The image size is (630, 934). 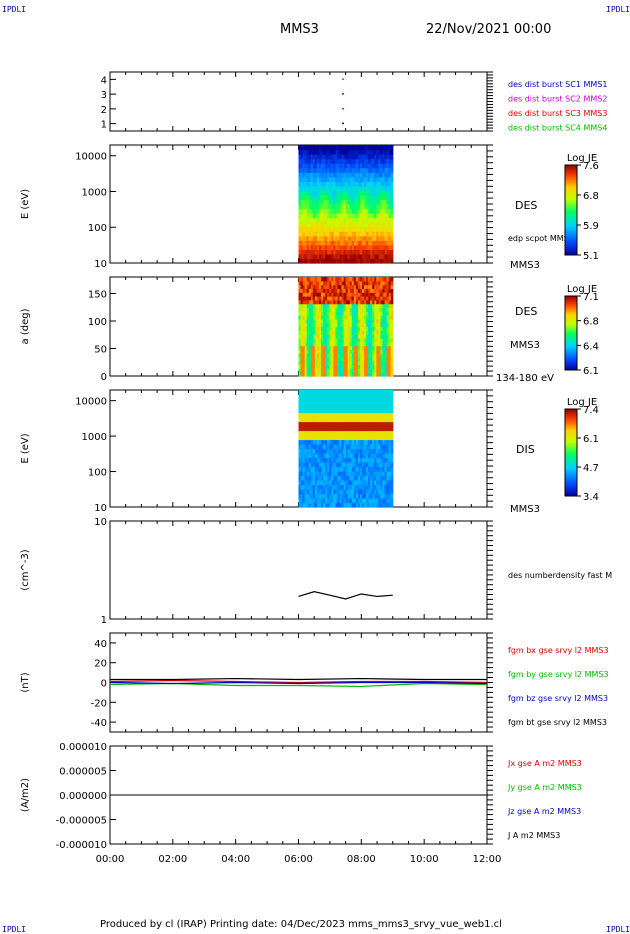 What do you see at coordinates (83, 772) in the screenshot?
I see `y-tick-label: 0.000005` at bounding box center [83, 772].